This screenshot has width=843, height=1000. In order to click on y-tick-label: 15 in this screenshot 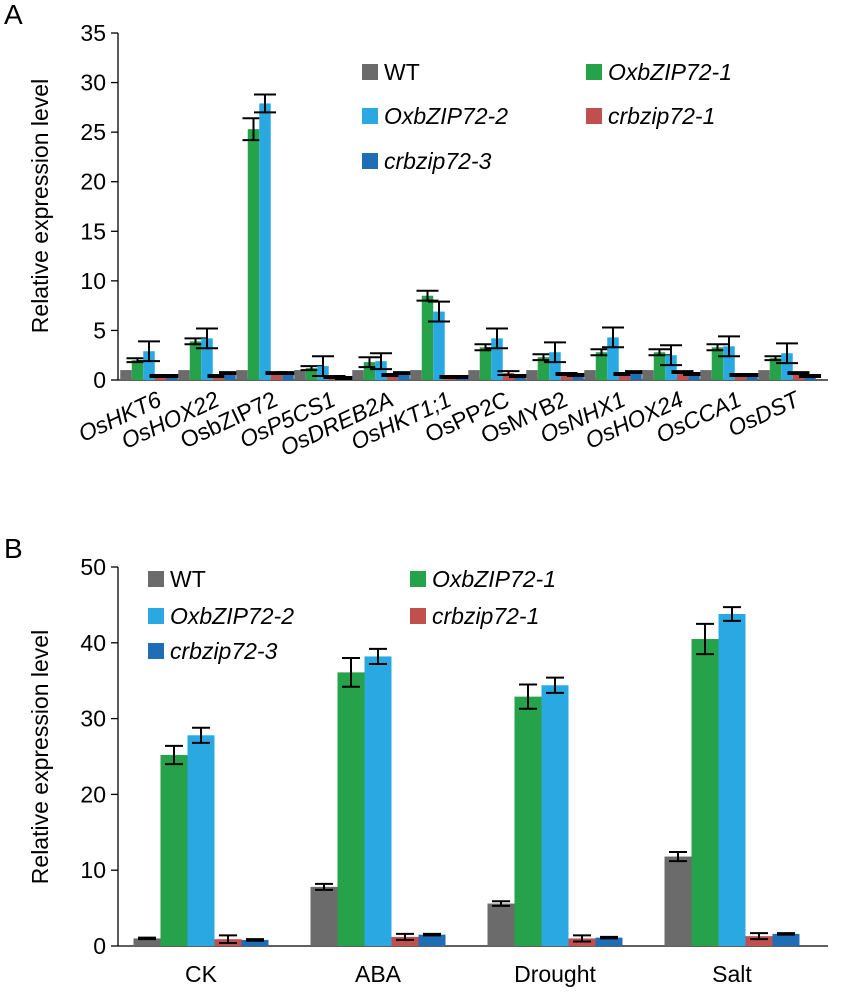, I will do `click(93, 231)`.